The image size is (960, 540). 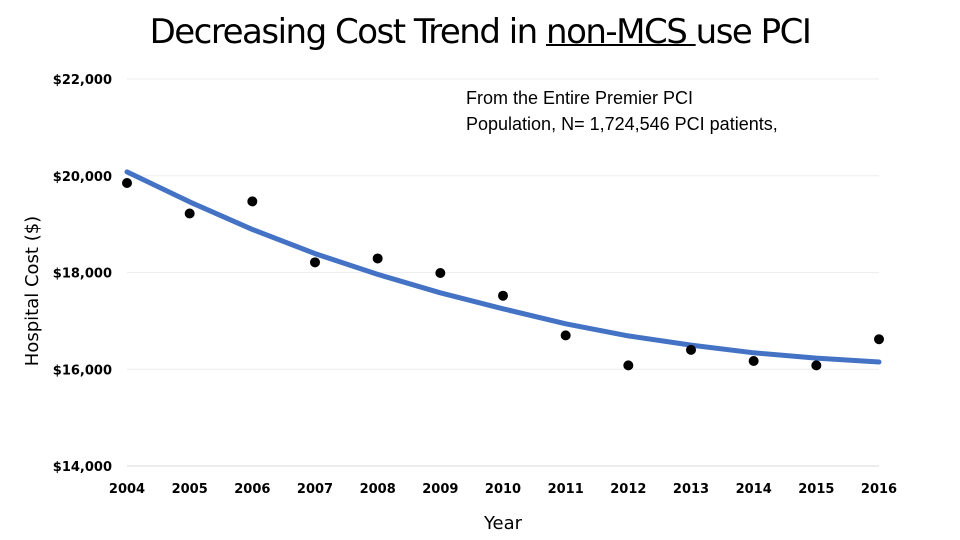 I want to click on annotation-line-2: Population, N= 1,724,546 PCI patients,, so click(x=622, y=124).